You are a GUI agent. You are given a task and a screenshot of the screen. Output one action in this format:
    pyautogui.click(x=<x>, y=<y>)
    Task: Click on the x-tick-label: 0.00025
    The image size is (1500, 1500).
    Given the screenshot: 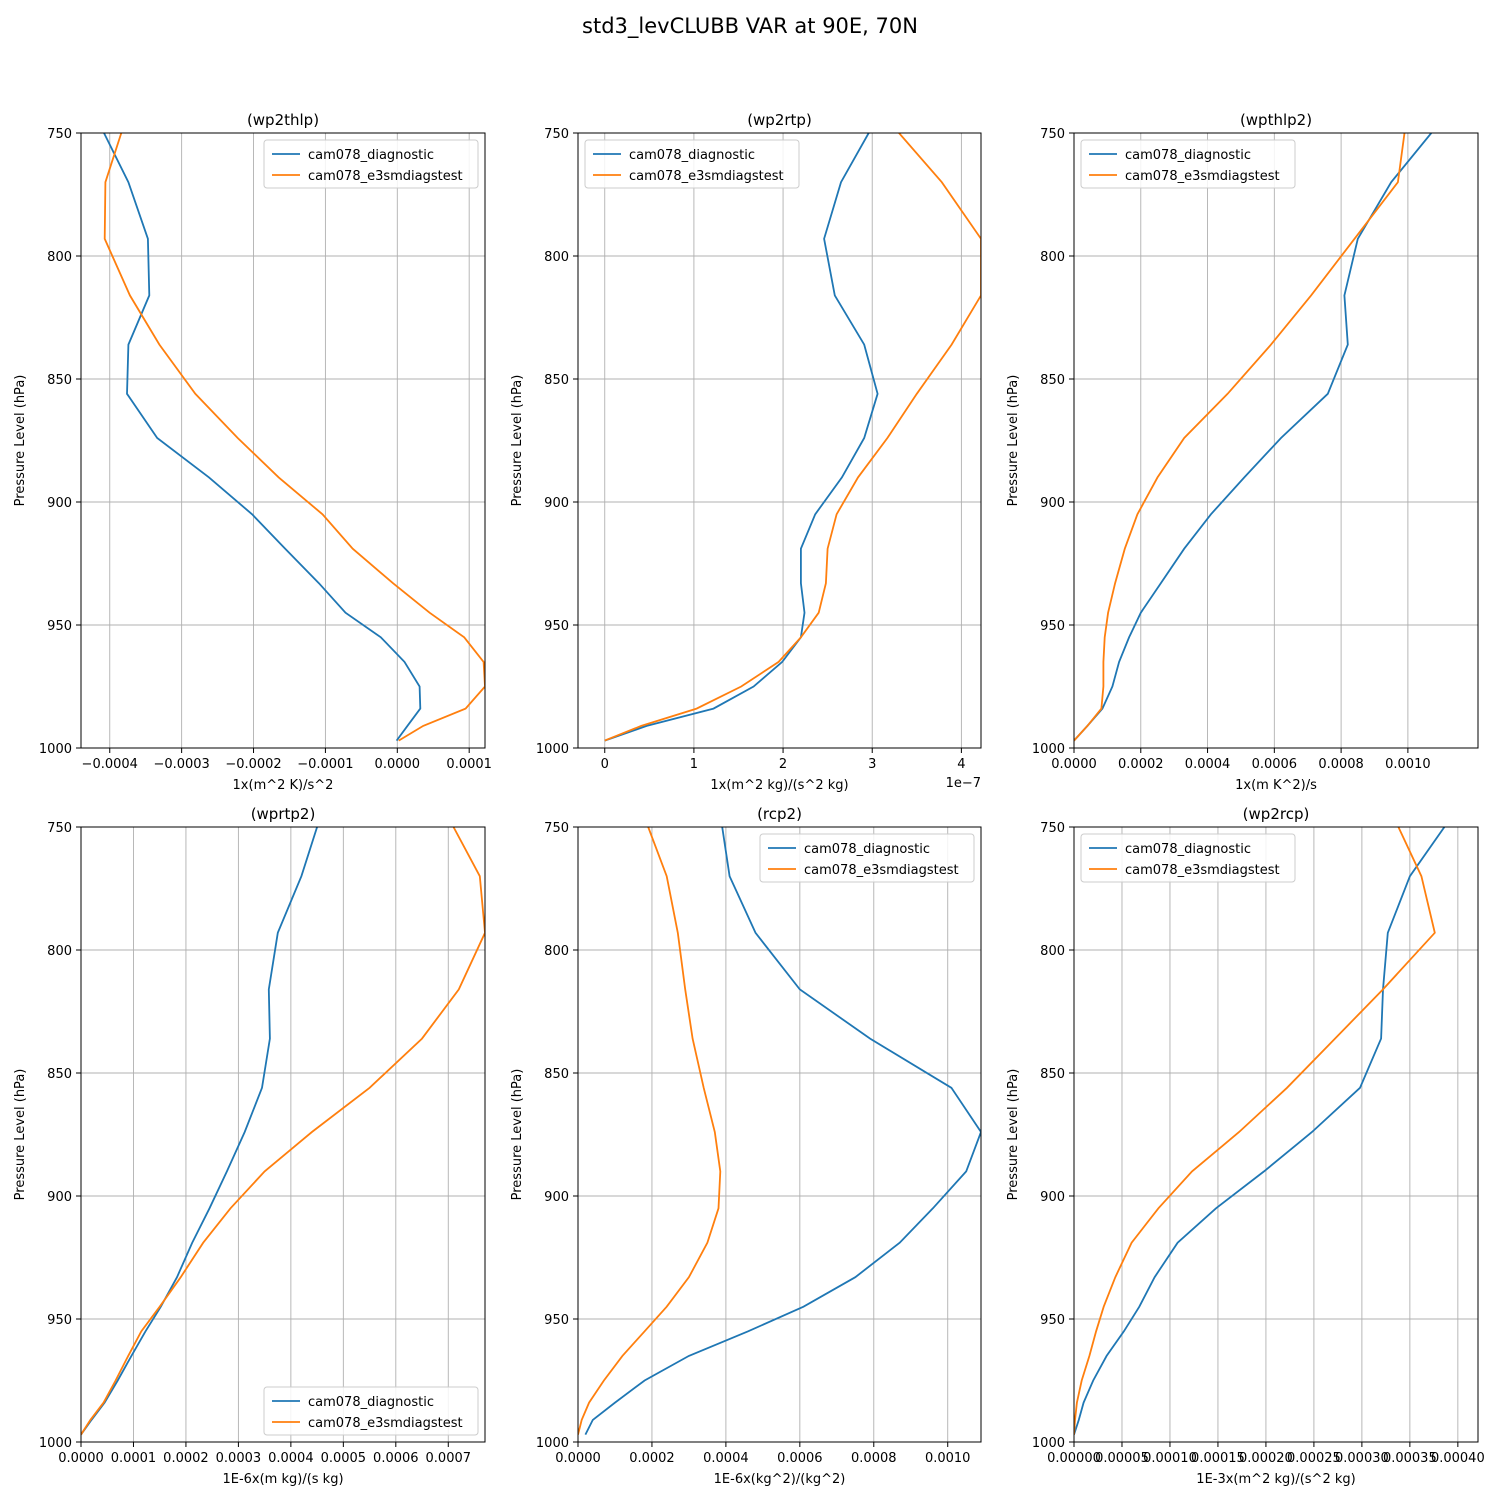 What is the action you would take?
    pyautogui.click(x=1314, y=1458)
    